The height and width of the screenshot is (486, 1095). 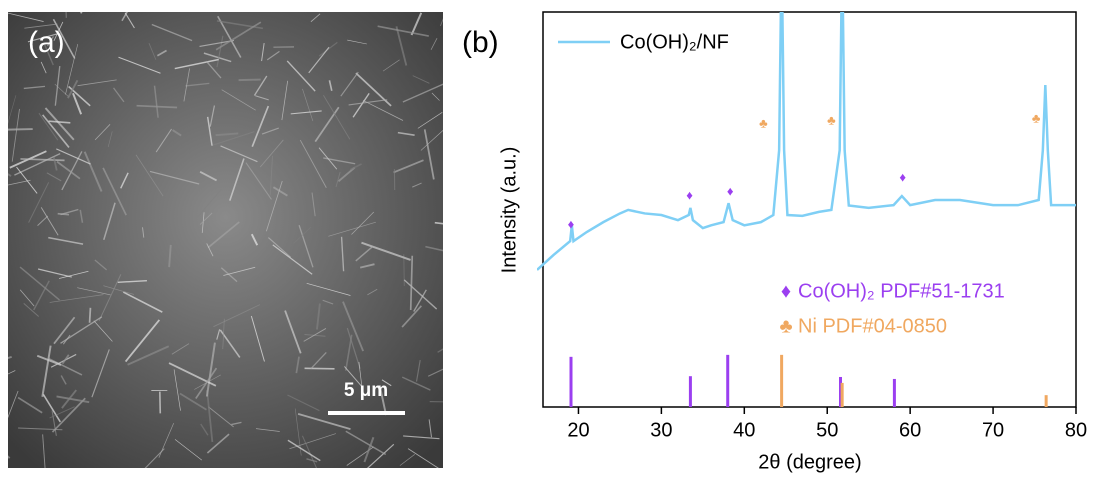 I want to click on x-tick-label: 30, so click(x=661, y=430).